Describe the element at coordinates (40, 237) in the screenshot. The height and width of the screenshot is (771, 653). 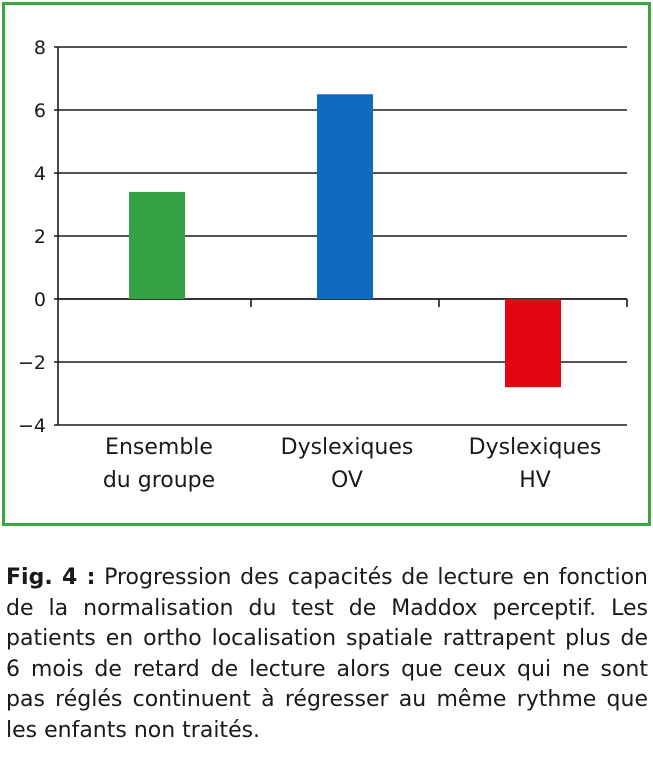
I see `y-tick-label: 2` at that location.